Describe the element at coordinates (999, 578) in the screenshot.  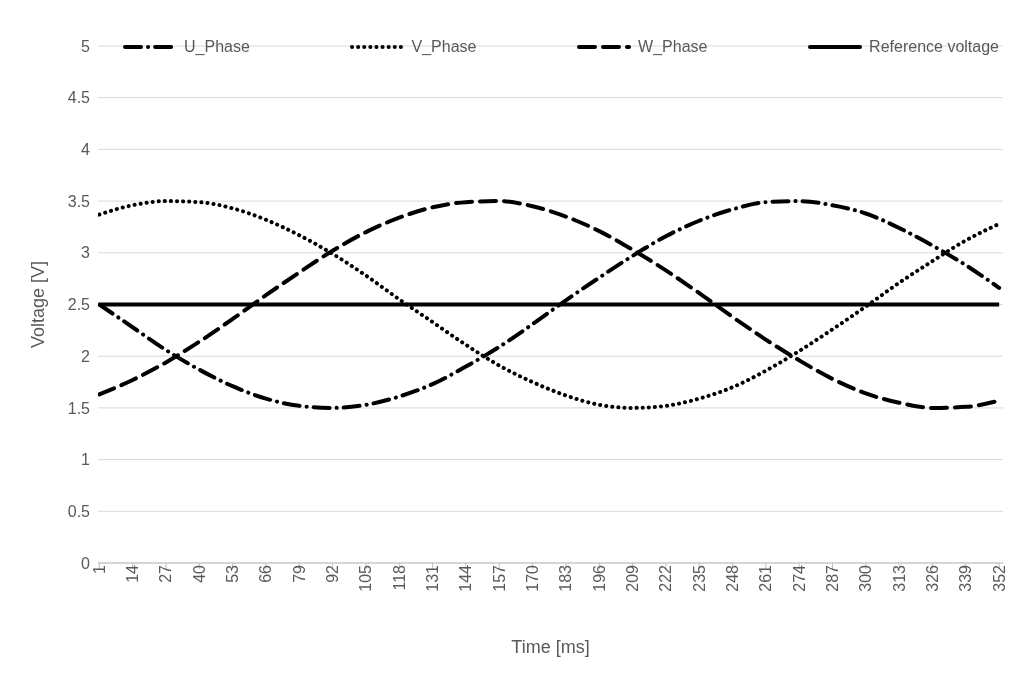
I see `x-tick-label: 352` at that location.